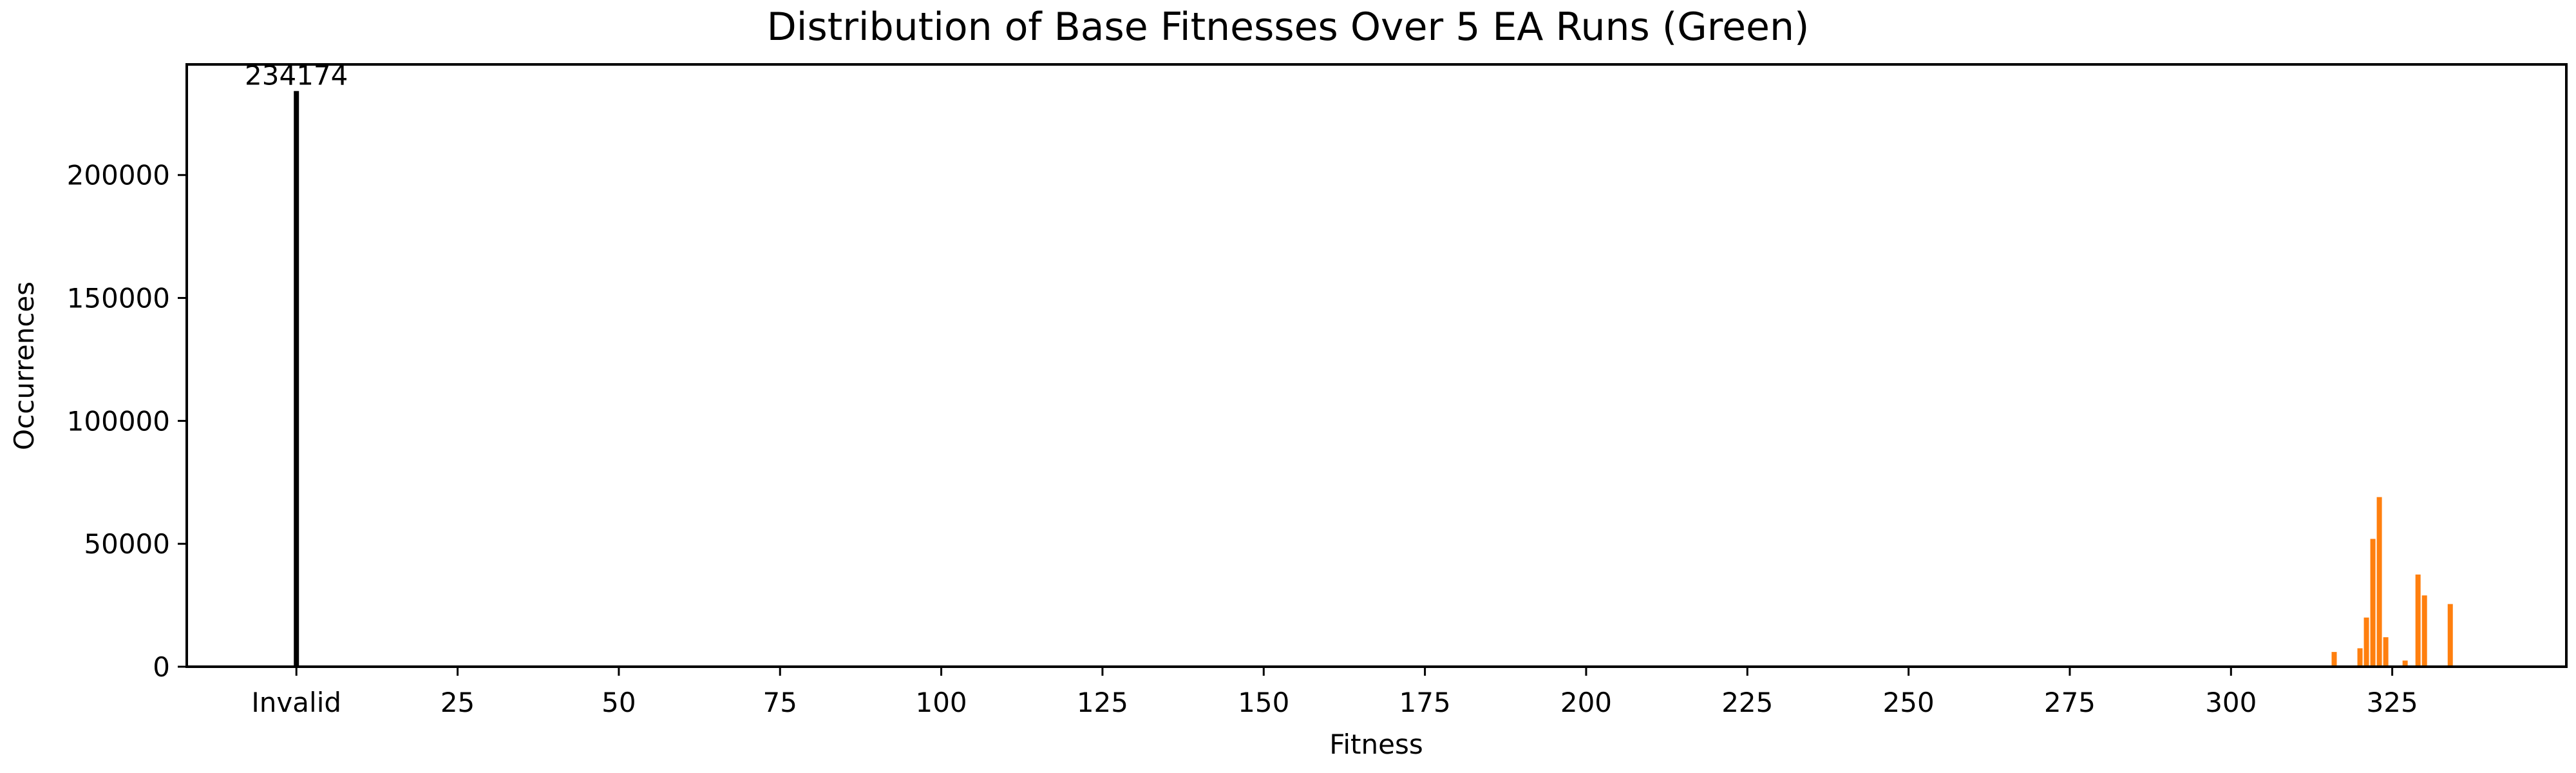  What do you see at coordinates (119, 421) in the screenshot?
I see `y-tick-label: 100000` at bounding box center [119, 421].